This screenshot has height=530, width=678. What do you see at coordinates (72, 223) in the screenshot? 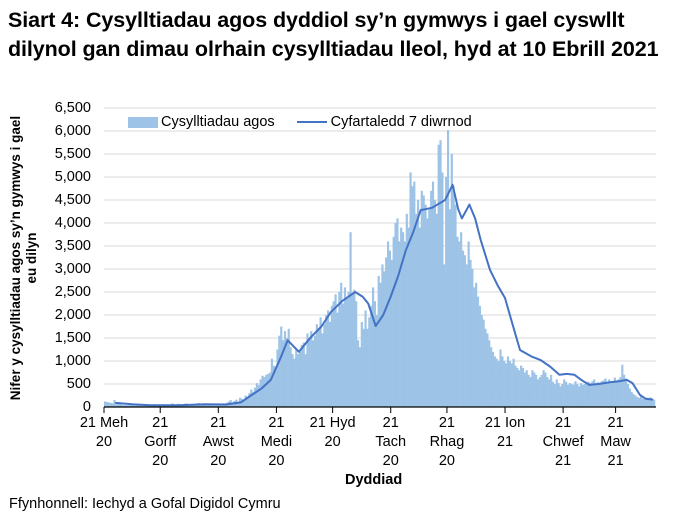
I see `y-tick-label: 4,000` at bounding box center [72, 223].